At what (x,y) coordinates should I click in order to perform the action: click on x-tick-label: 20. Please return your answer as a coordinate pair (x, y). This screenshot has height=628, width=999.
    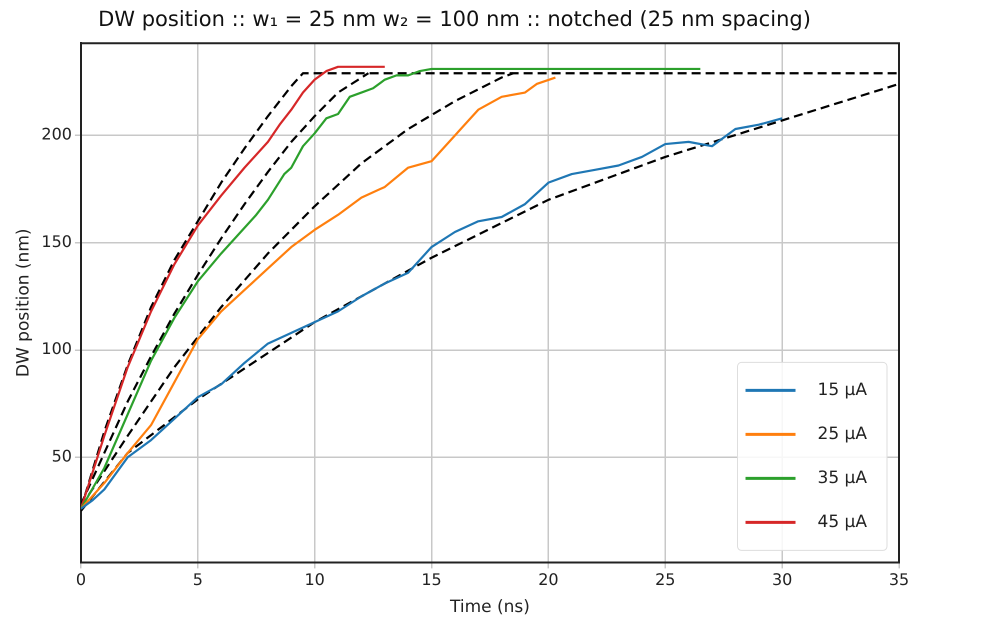
    Looking at the image, I should click on (548, 580).